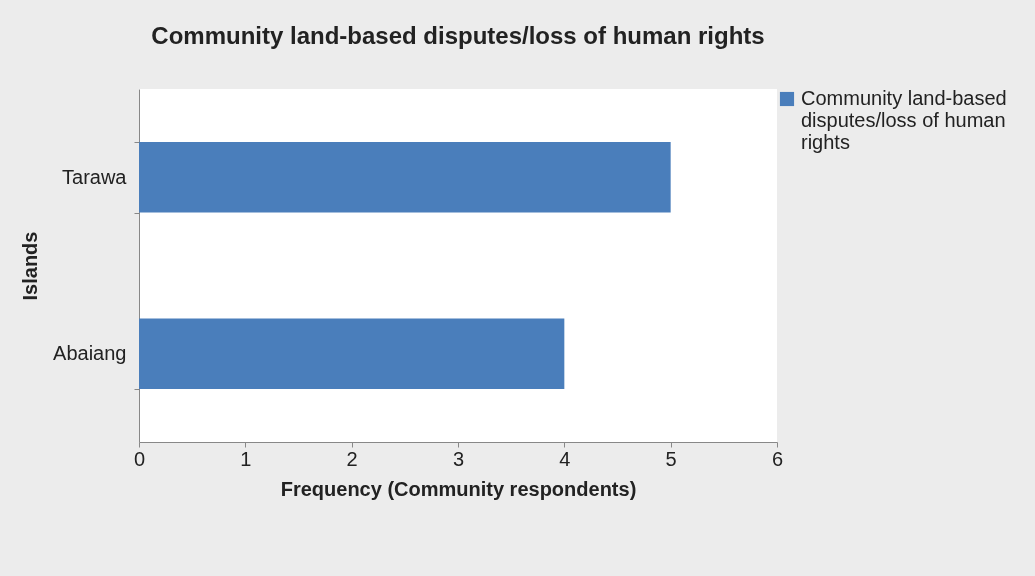 Image resolution: width=1035 pixels, height=576 pixels. Describe the element at coordinates (458, 458) in the screenshot. I see `x-tick-label: 3` at that location.